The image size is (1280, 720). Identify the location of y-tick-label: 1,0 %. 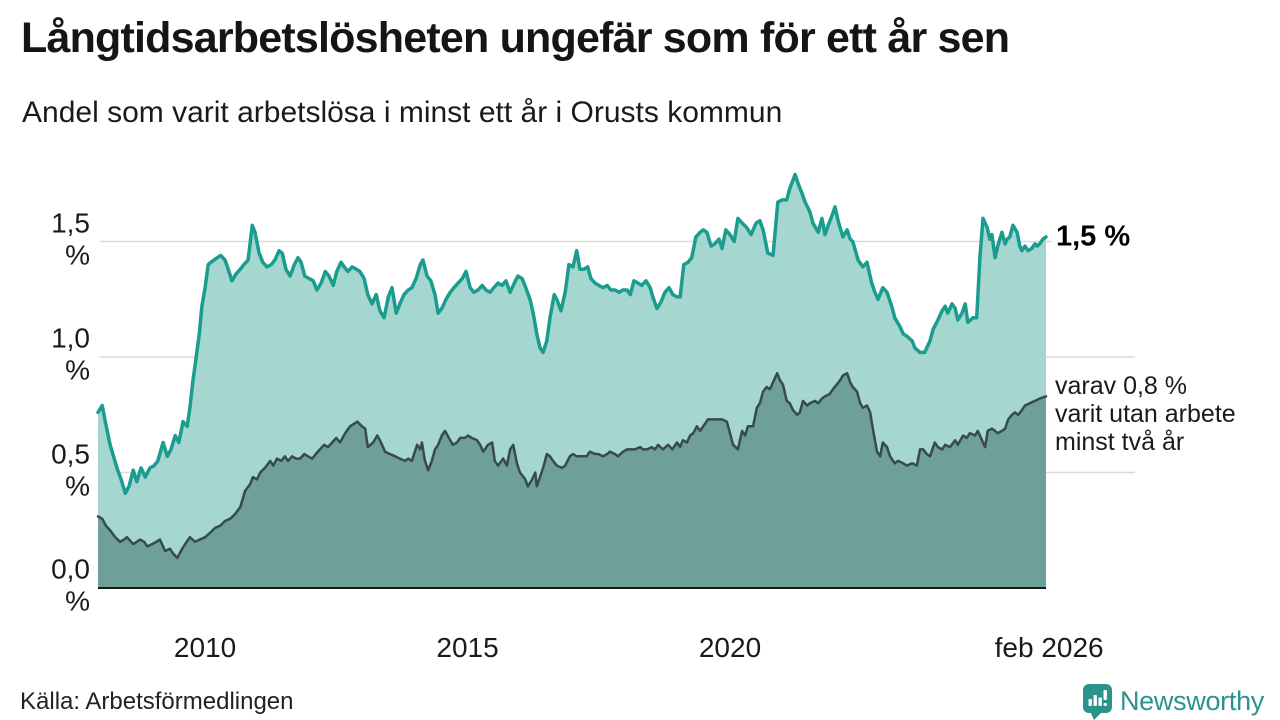
(70, 354).